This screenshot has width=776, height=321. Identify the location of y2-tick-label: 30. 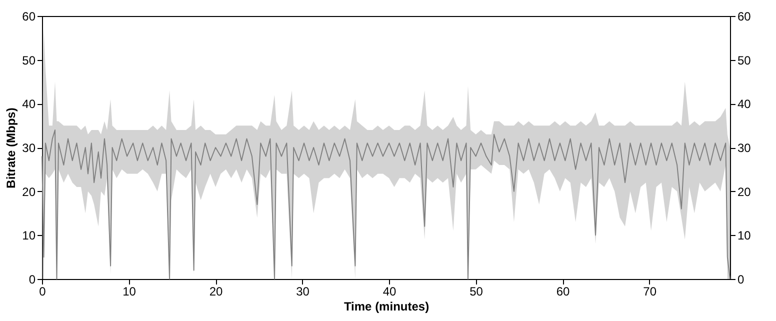
(745, 148).